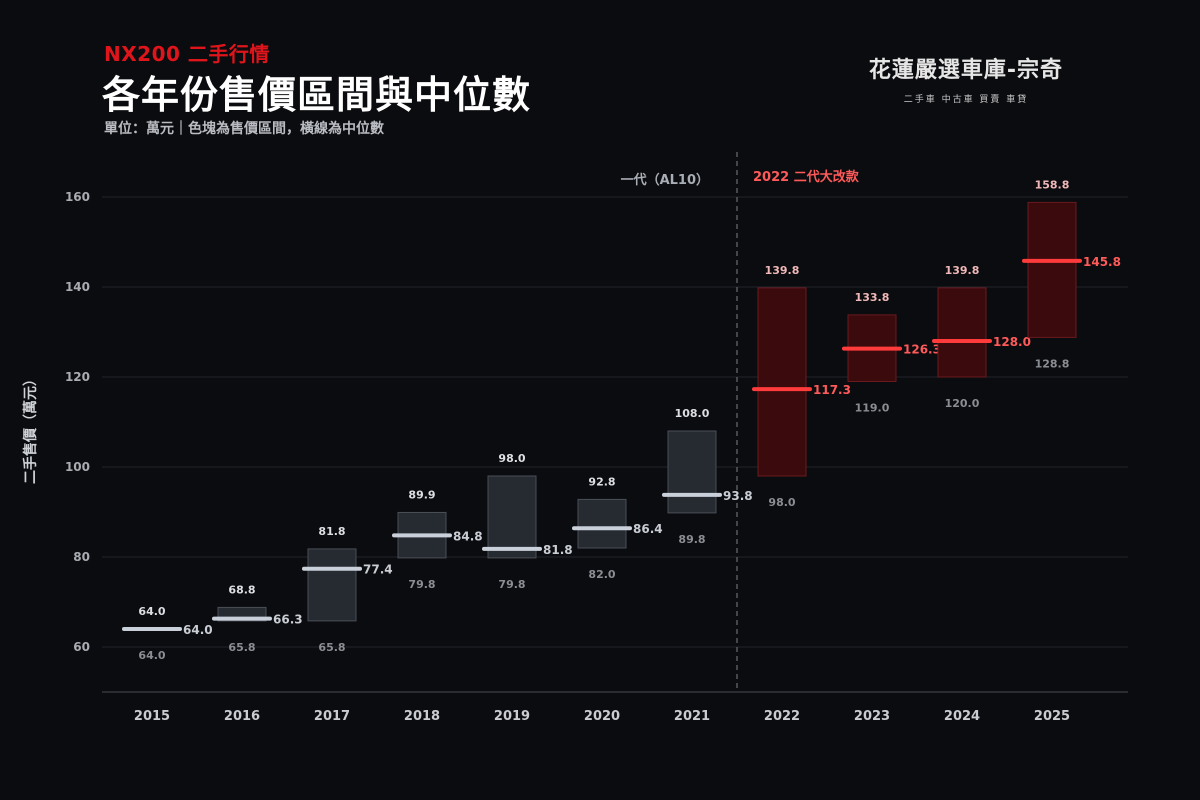 This screenshot has height=800, width=1200. I want to click on x-tick-label-2018: 2018, so click(422, 716).